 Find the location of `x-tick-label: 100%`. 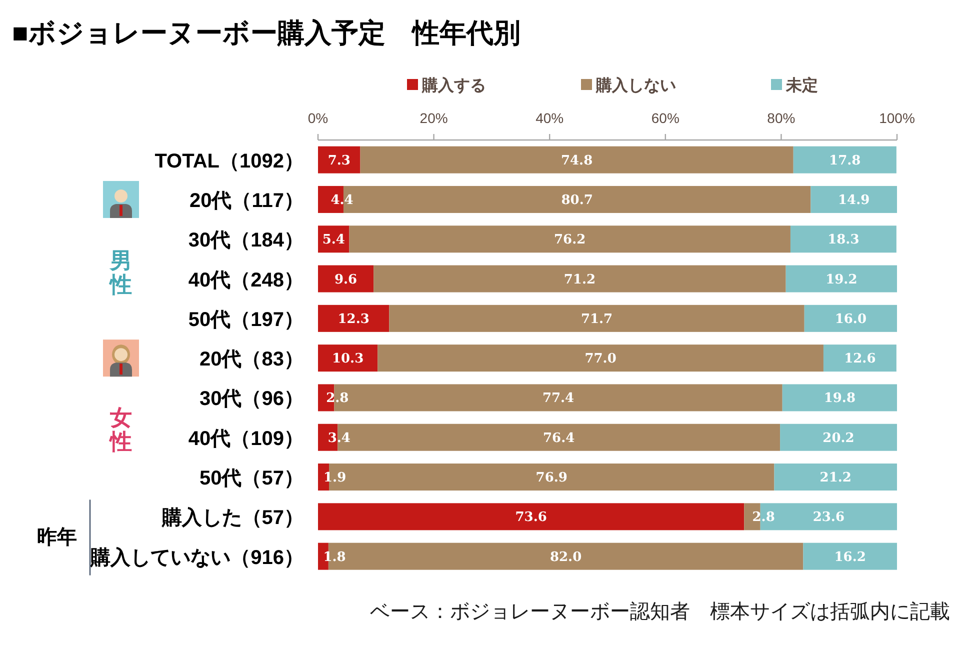

x-tick-label: 100% is located at coordinates (897, 118).